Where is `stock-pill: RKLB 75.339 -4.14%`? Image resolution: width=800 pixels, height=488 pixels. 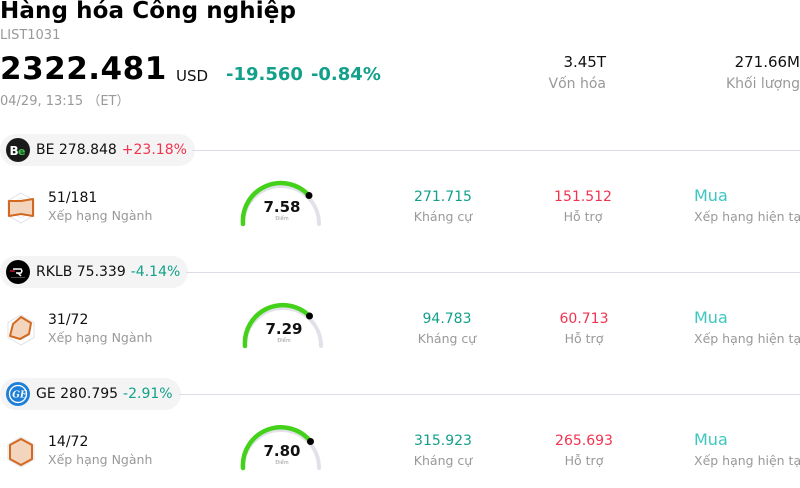
stock-pill: RKLB 75.339 -4.14% is located at coordinates (94, 272).